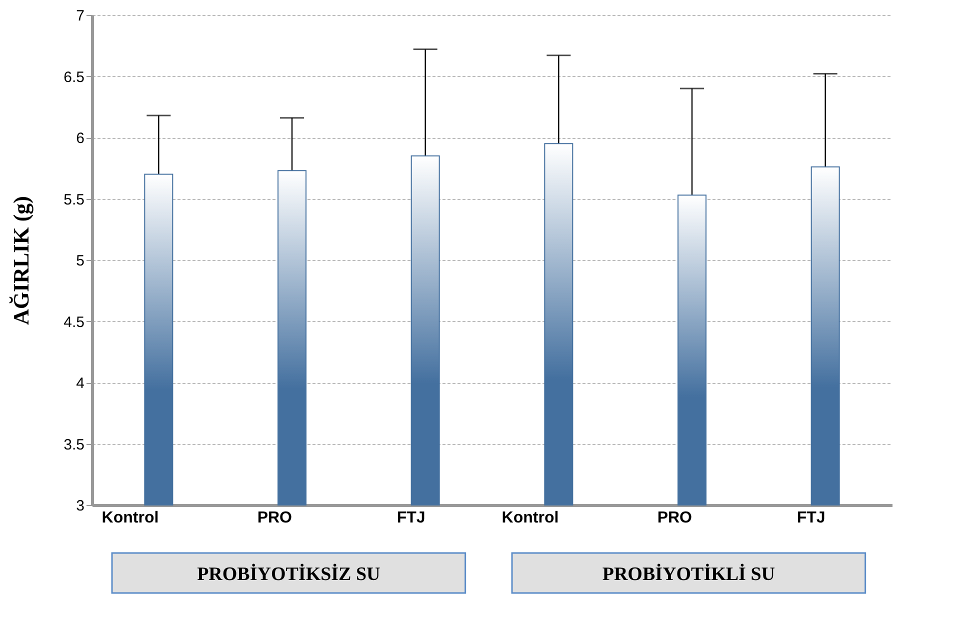  I want to click on y-tick-label: 7, so click(80, 16).